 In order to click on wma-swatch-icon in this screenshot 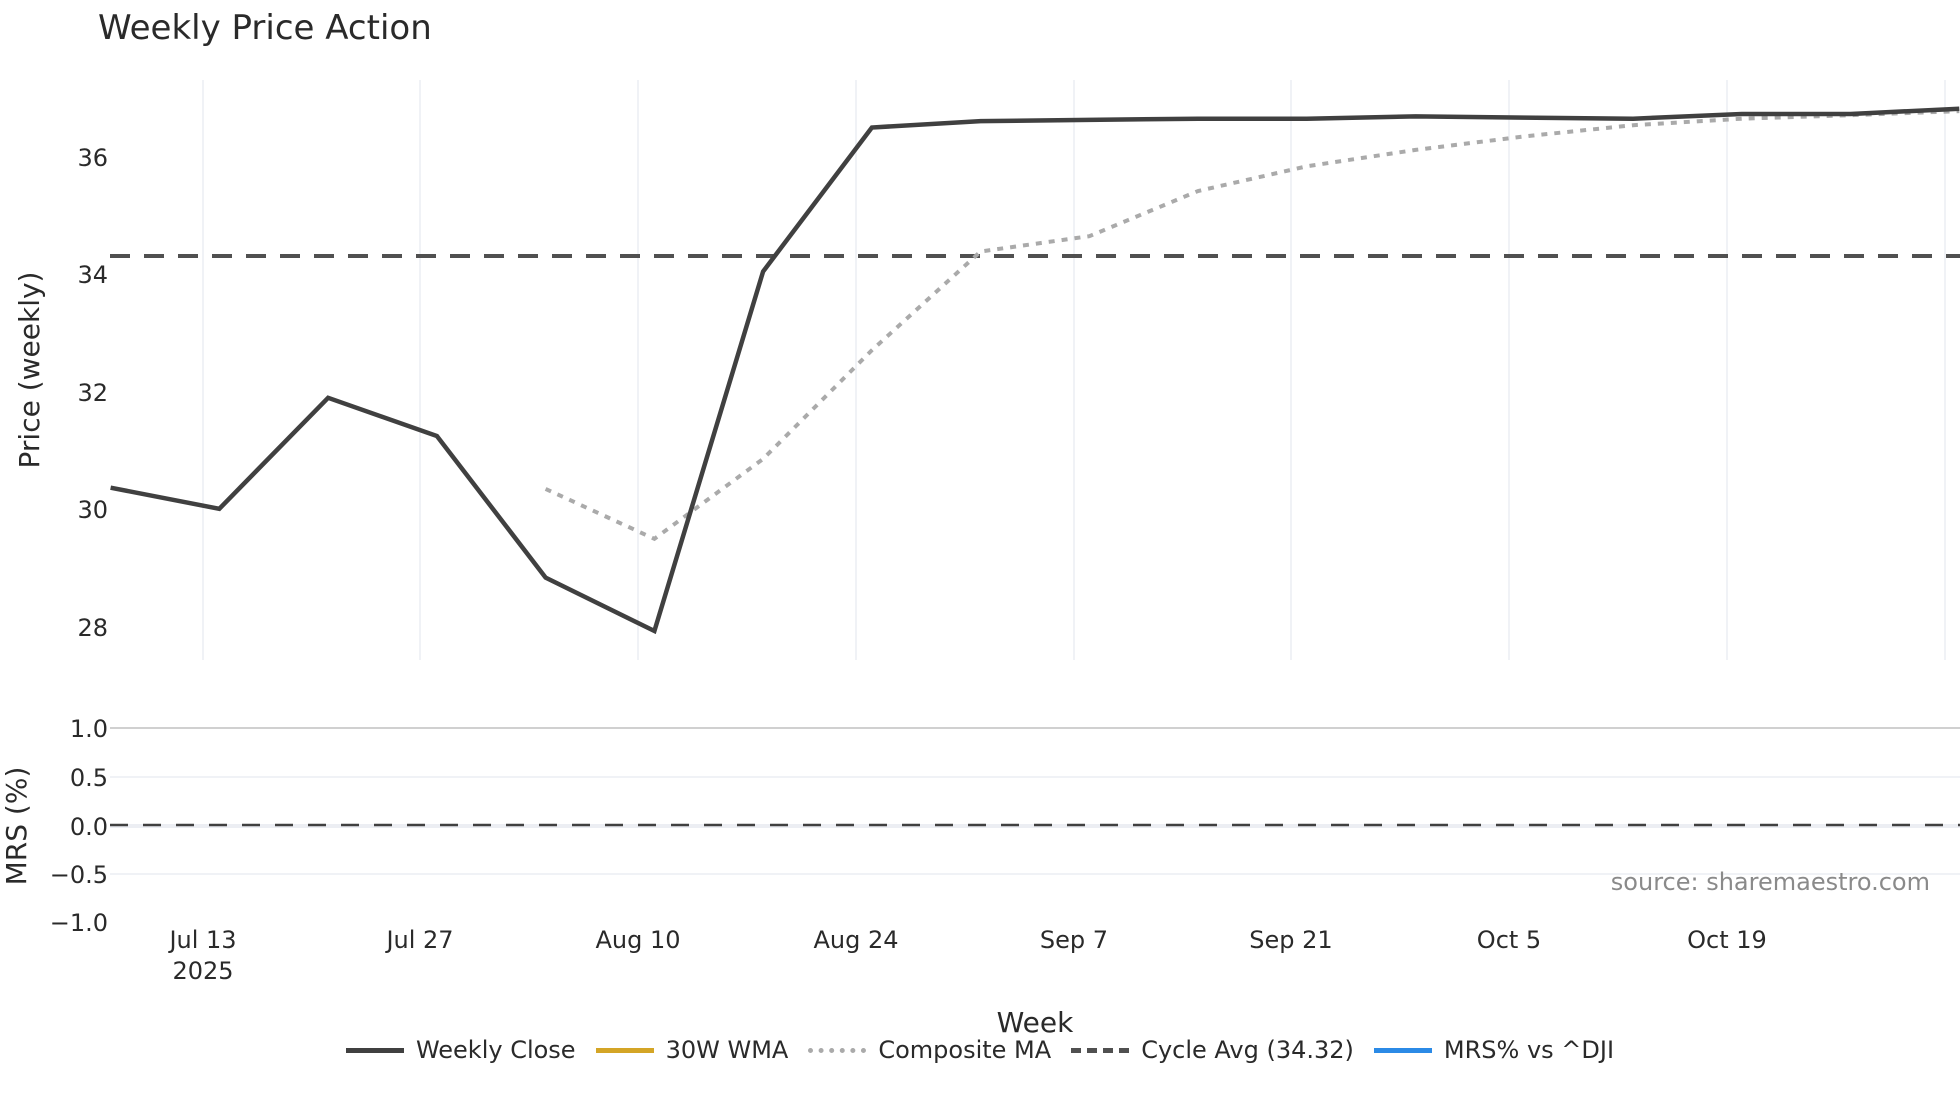, I will do `click(624, 1050)`.